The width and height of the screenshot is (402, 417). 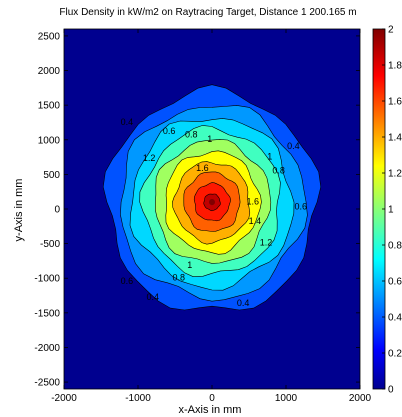 I want to click on x-tick-label: -1000, so click(x=138, y=398).